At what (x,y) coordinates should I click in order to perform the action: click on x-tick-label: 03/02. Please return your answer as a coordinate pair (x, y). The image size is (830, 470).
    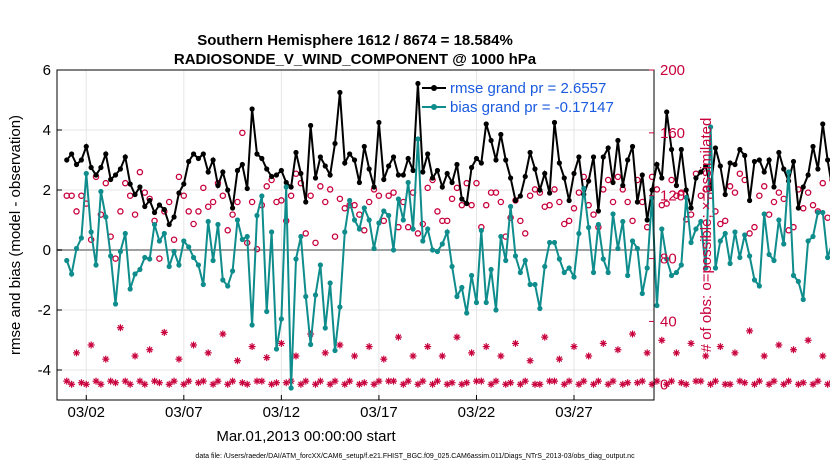
    Looking at the image, I should click on (86, 412).